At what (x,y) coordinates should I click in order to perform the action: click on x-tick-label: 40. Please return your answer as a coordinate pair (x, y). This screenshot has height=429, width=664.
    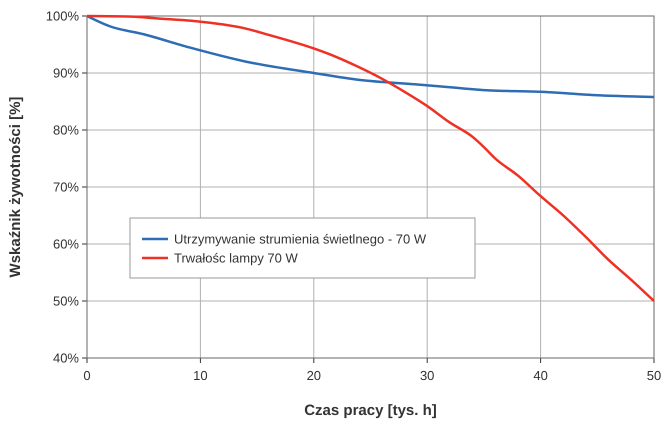
    Looking at the image, I should click on (540, 375).